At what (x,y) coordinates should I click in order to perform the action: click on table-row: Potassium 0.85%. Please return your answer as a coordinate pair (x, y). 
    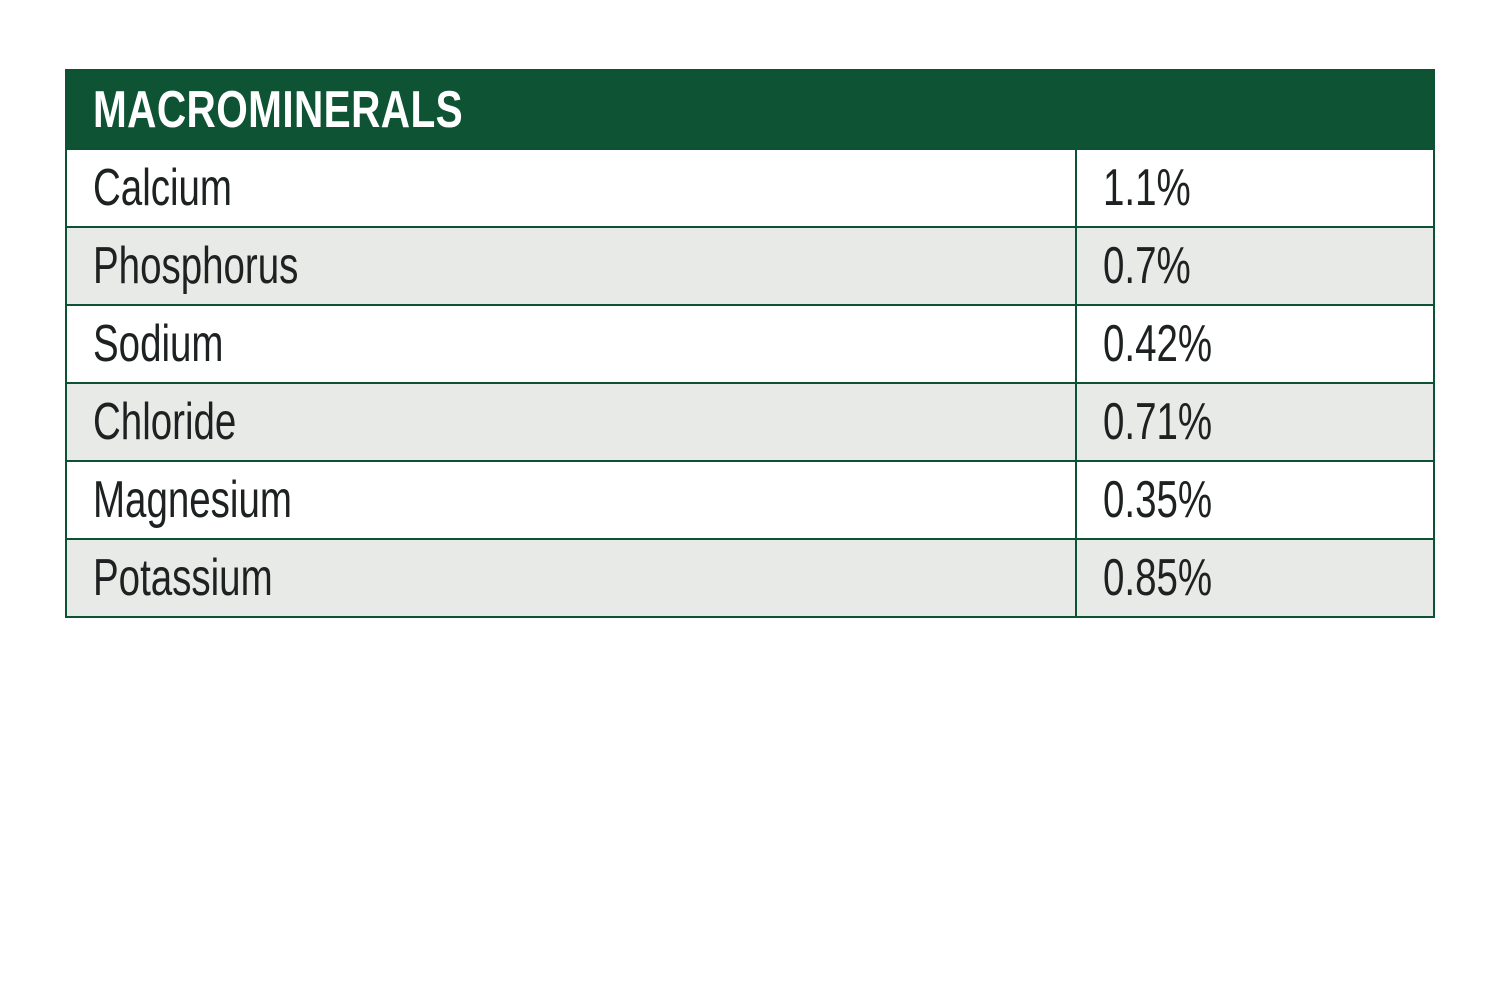
    Looking at the image, I should click on (750, 578).